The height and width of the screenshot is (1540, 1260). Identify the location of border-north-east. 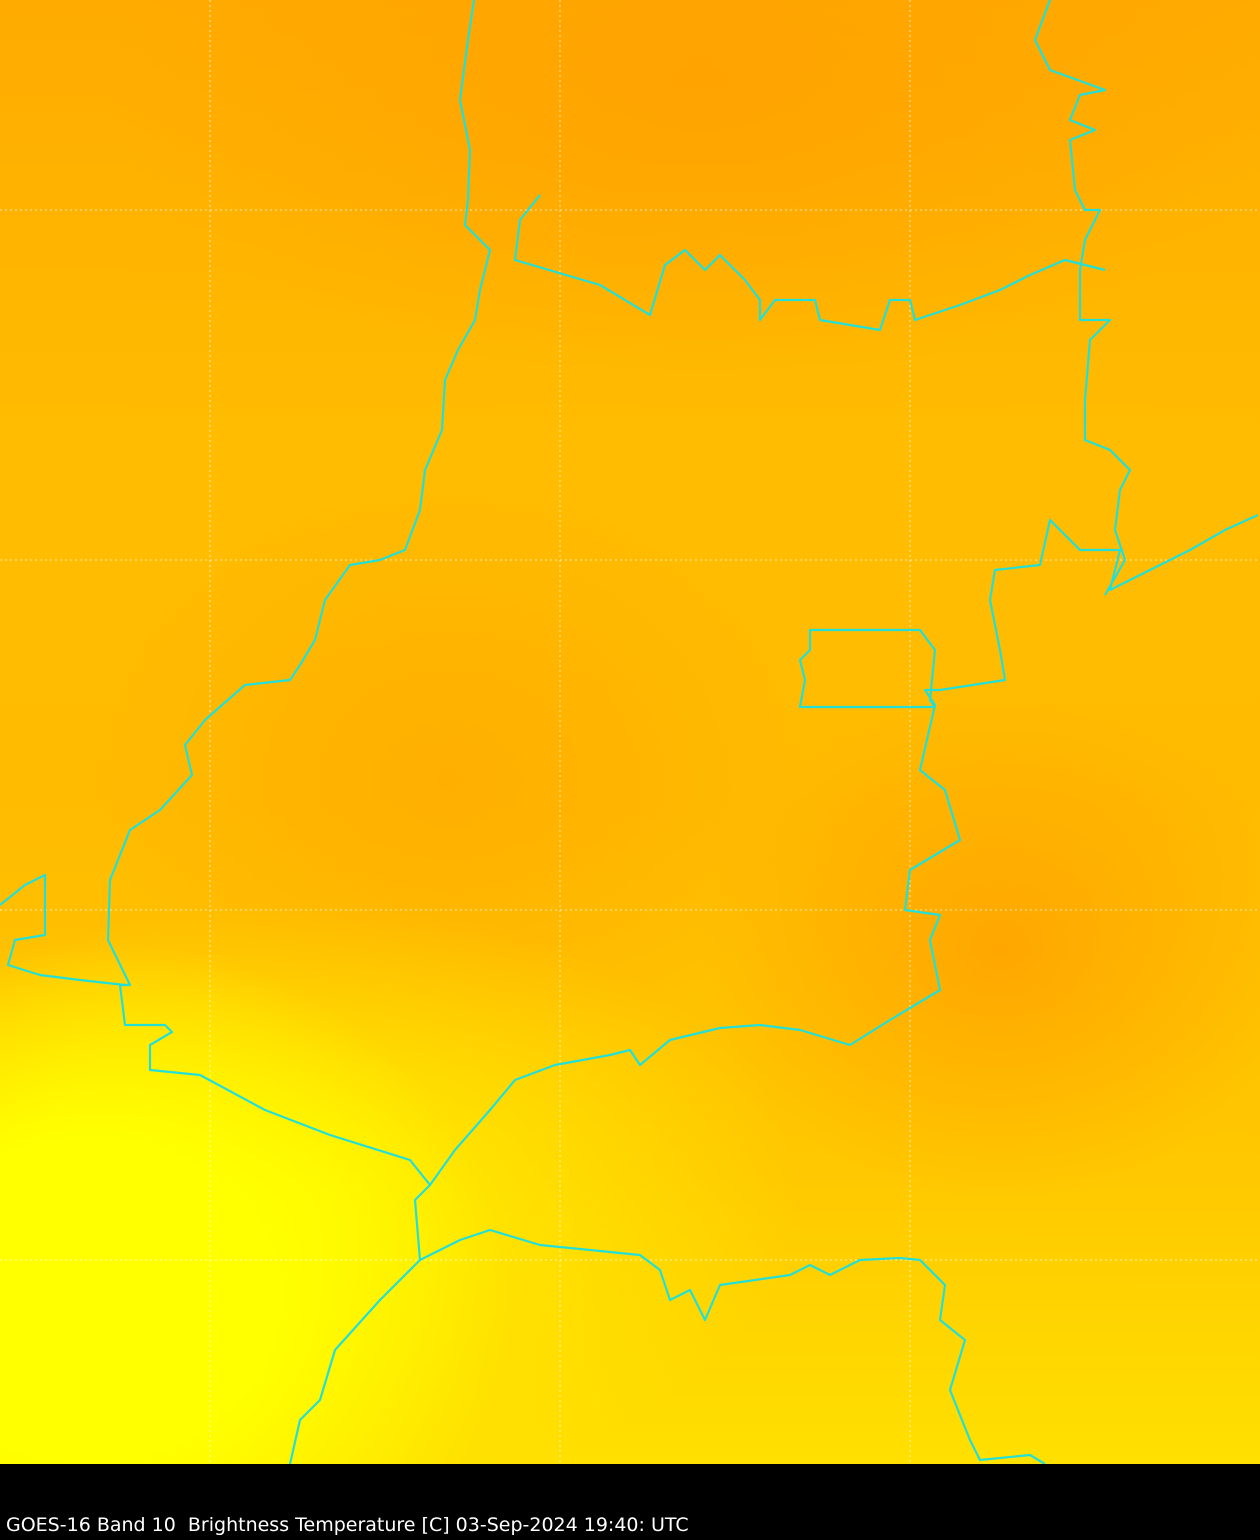
(1082, 298).